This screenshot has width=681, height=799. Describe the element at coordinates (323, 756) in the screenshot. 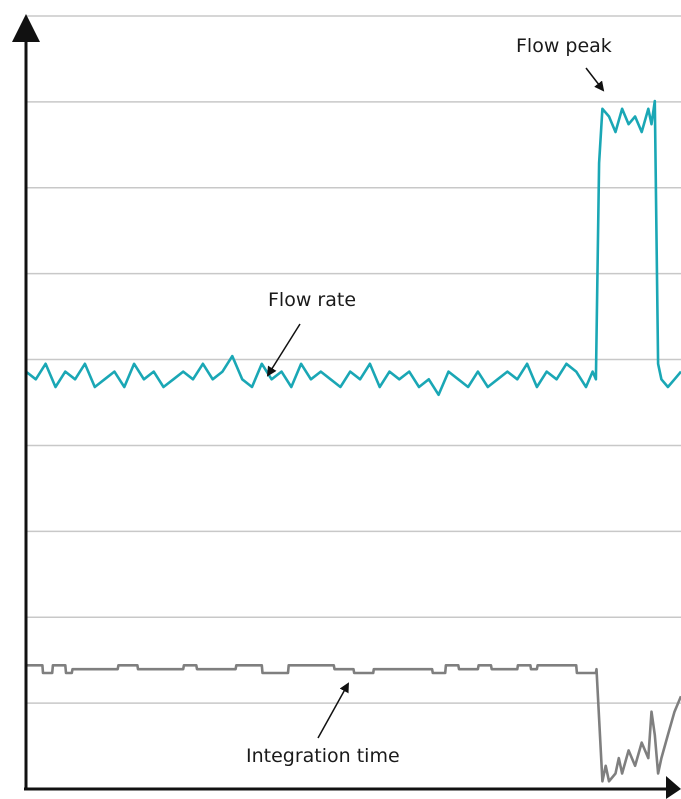

I see `integration-time-label: Integration time` at that location.